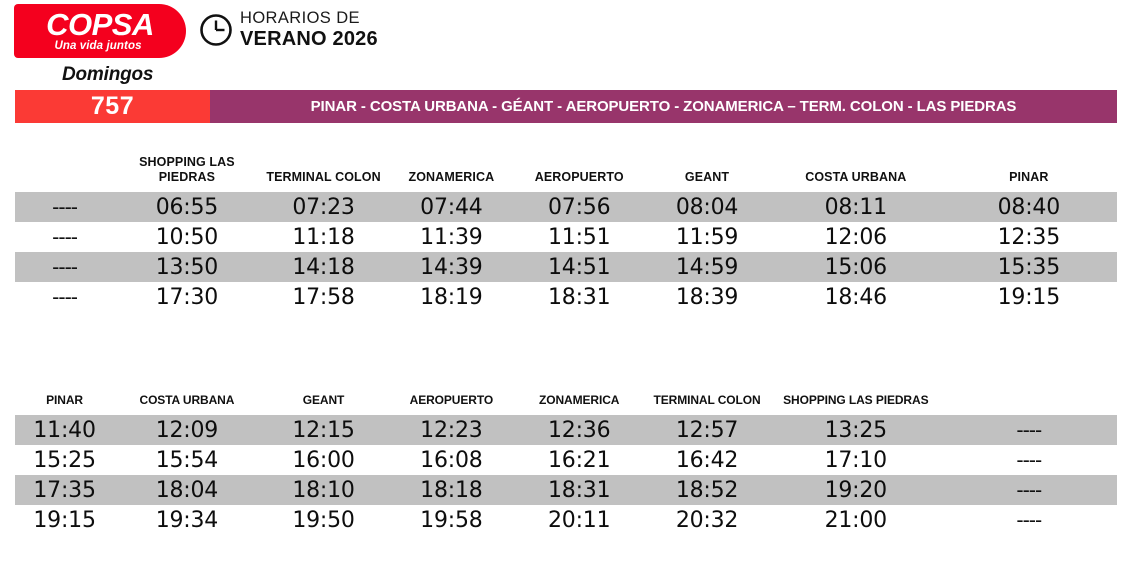 This screenshot has width=1132, height=564. I want to click on time-cell: 14:59, so click(707, 267).